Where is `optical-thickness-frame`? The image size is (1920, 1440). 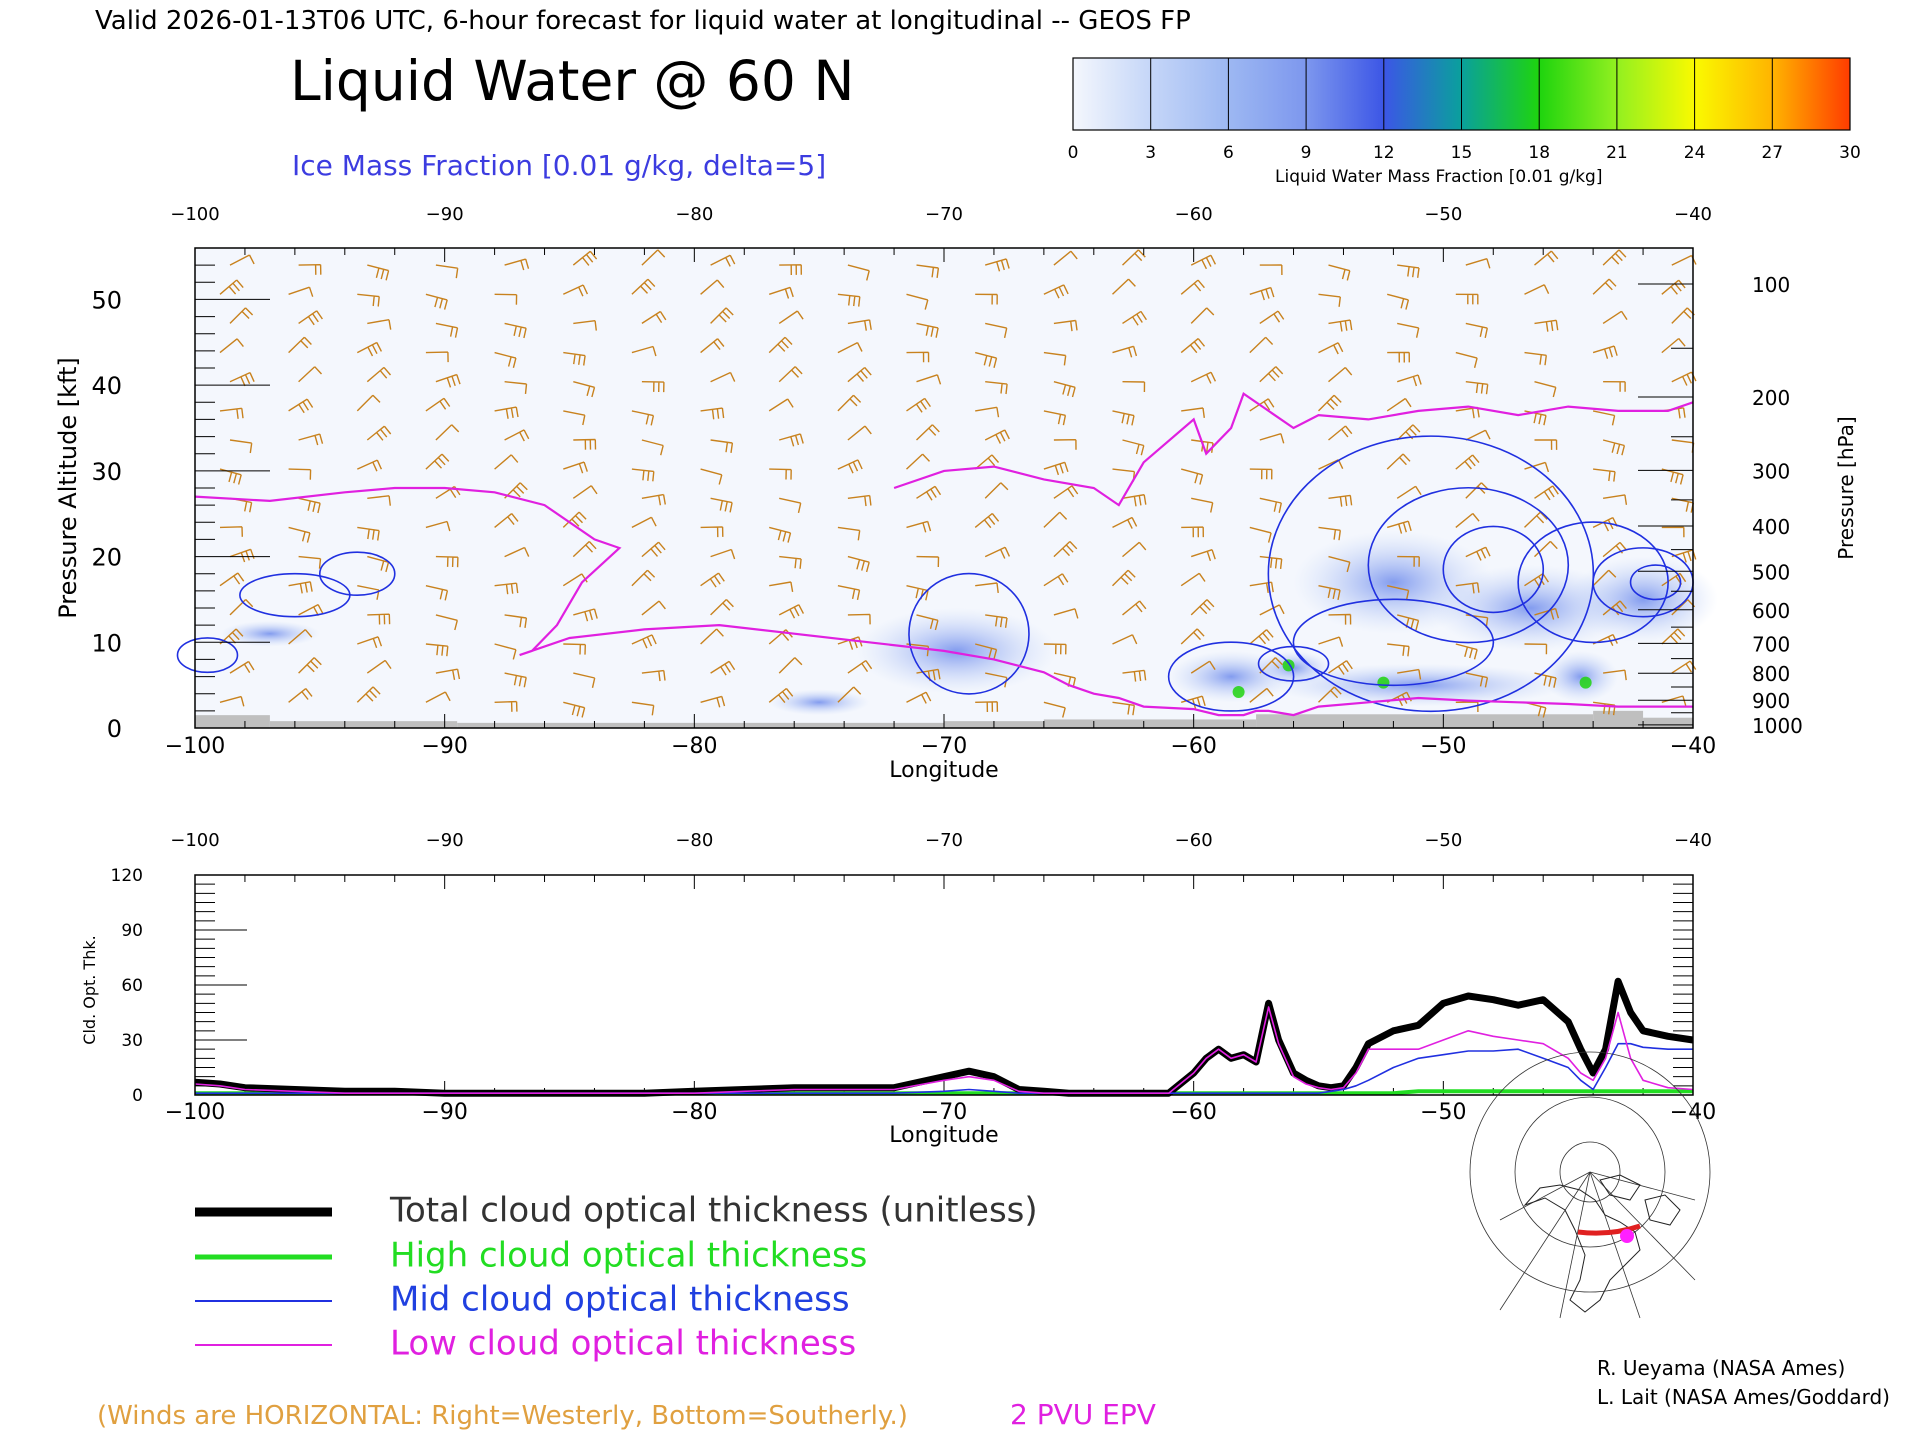 optical-thickness-frame is located at coordinates (944, 985).